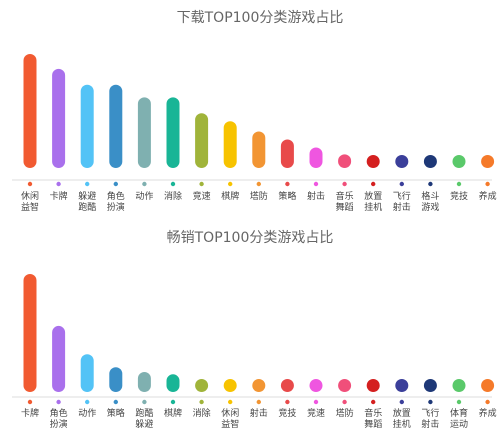  Describe the element at coordinates (402, 424) in the screenshot. I see `tick-label-bestsellers-13-1: 挂机` at that location.